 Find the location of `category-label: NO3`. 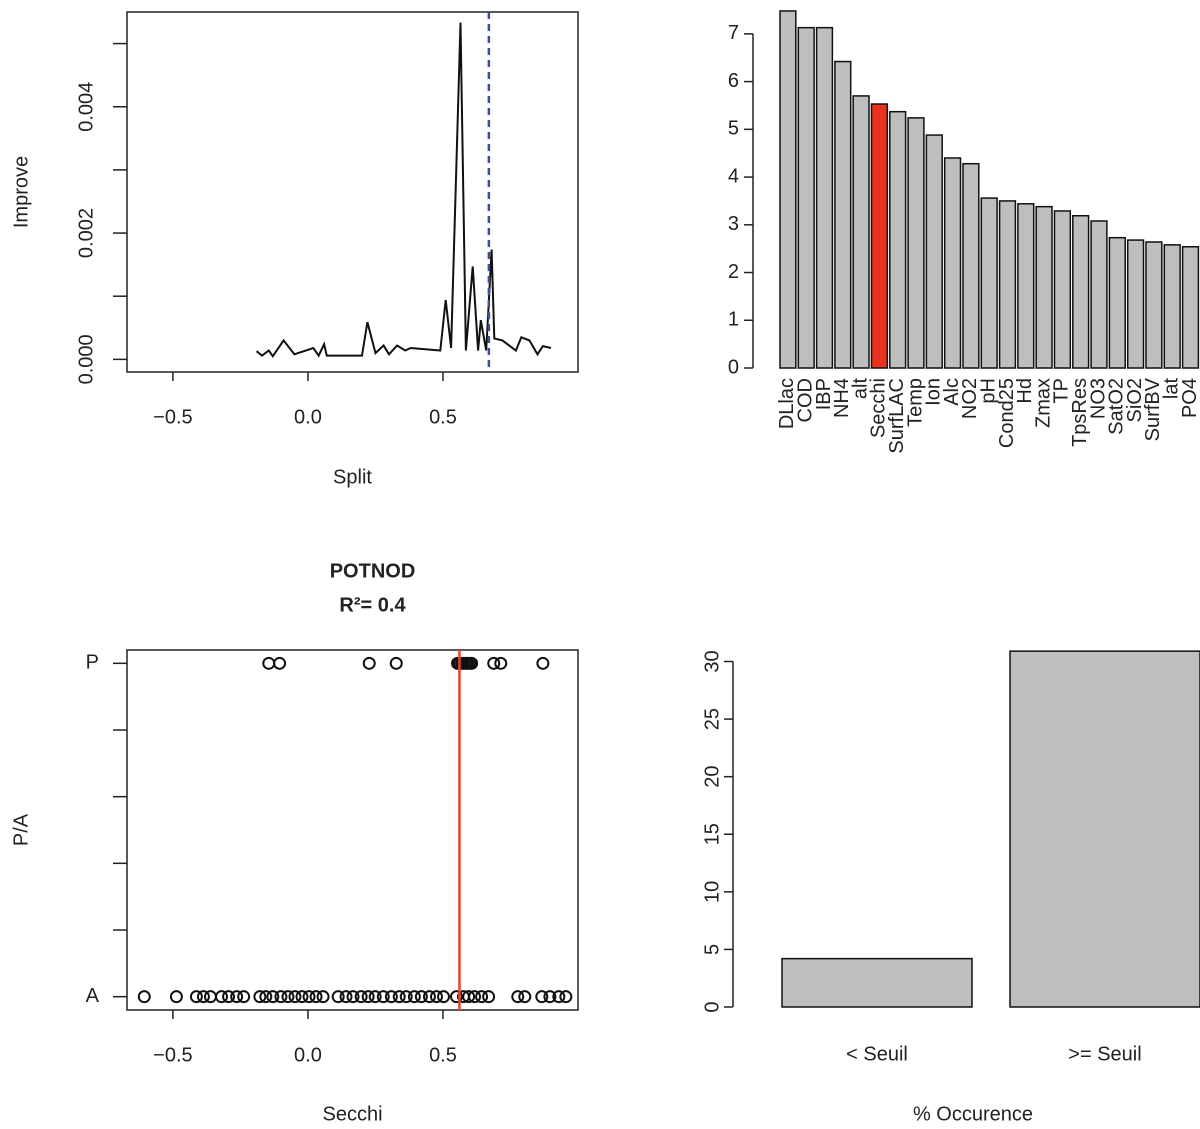

category-label: NO3 is located at coordinates (1098, 398).